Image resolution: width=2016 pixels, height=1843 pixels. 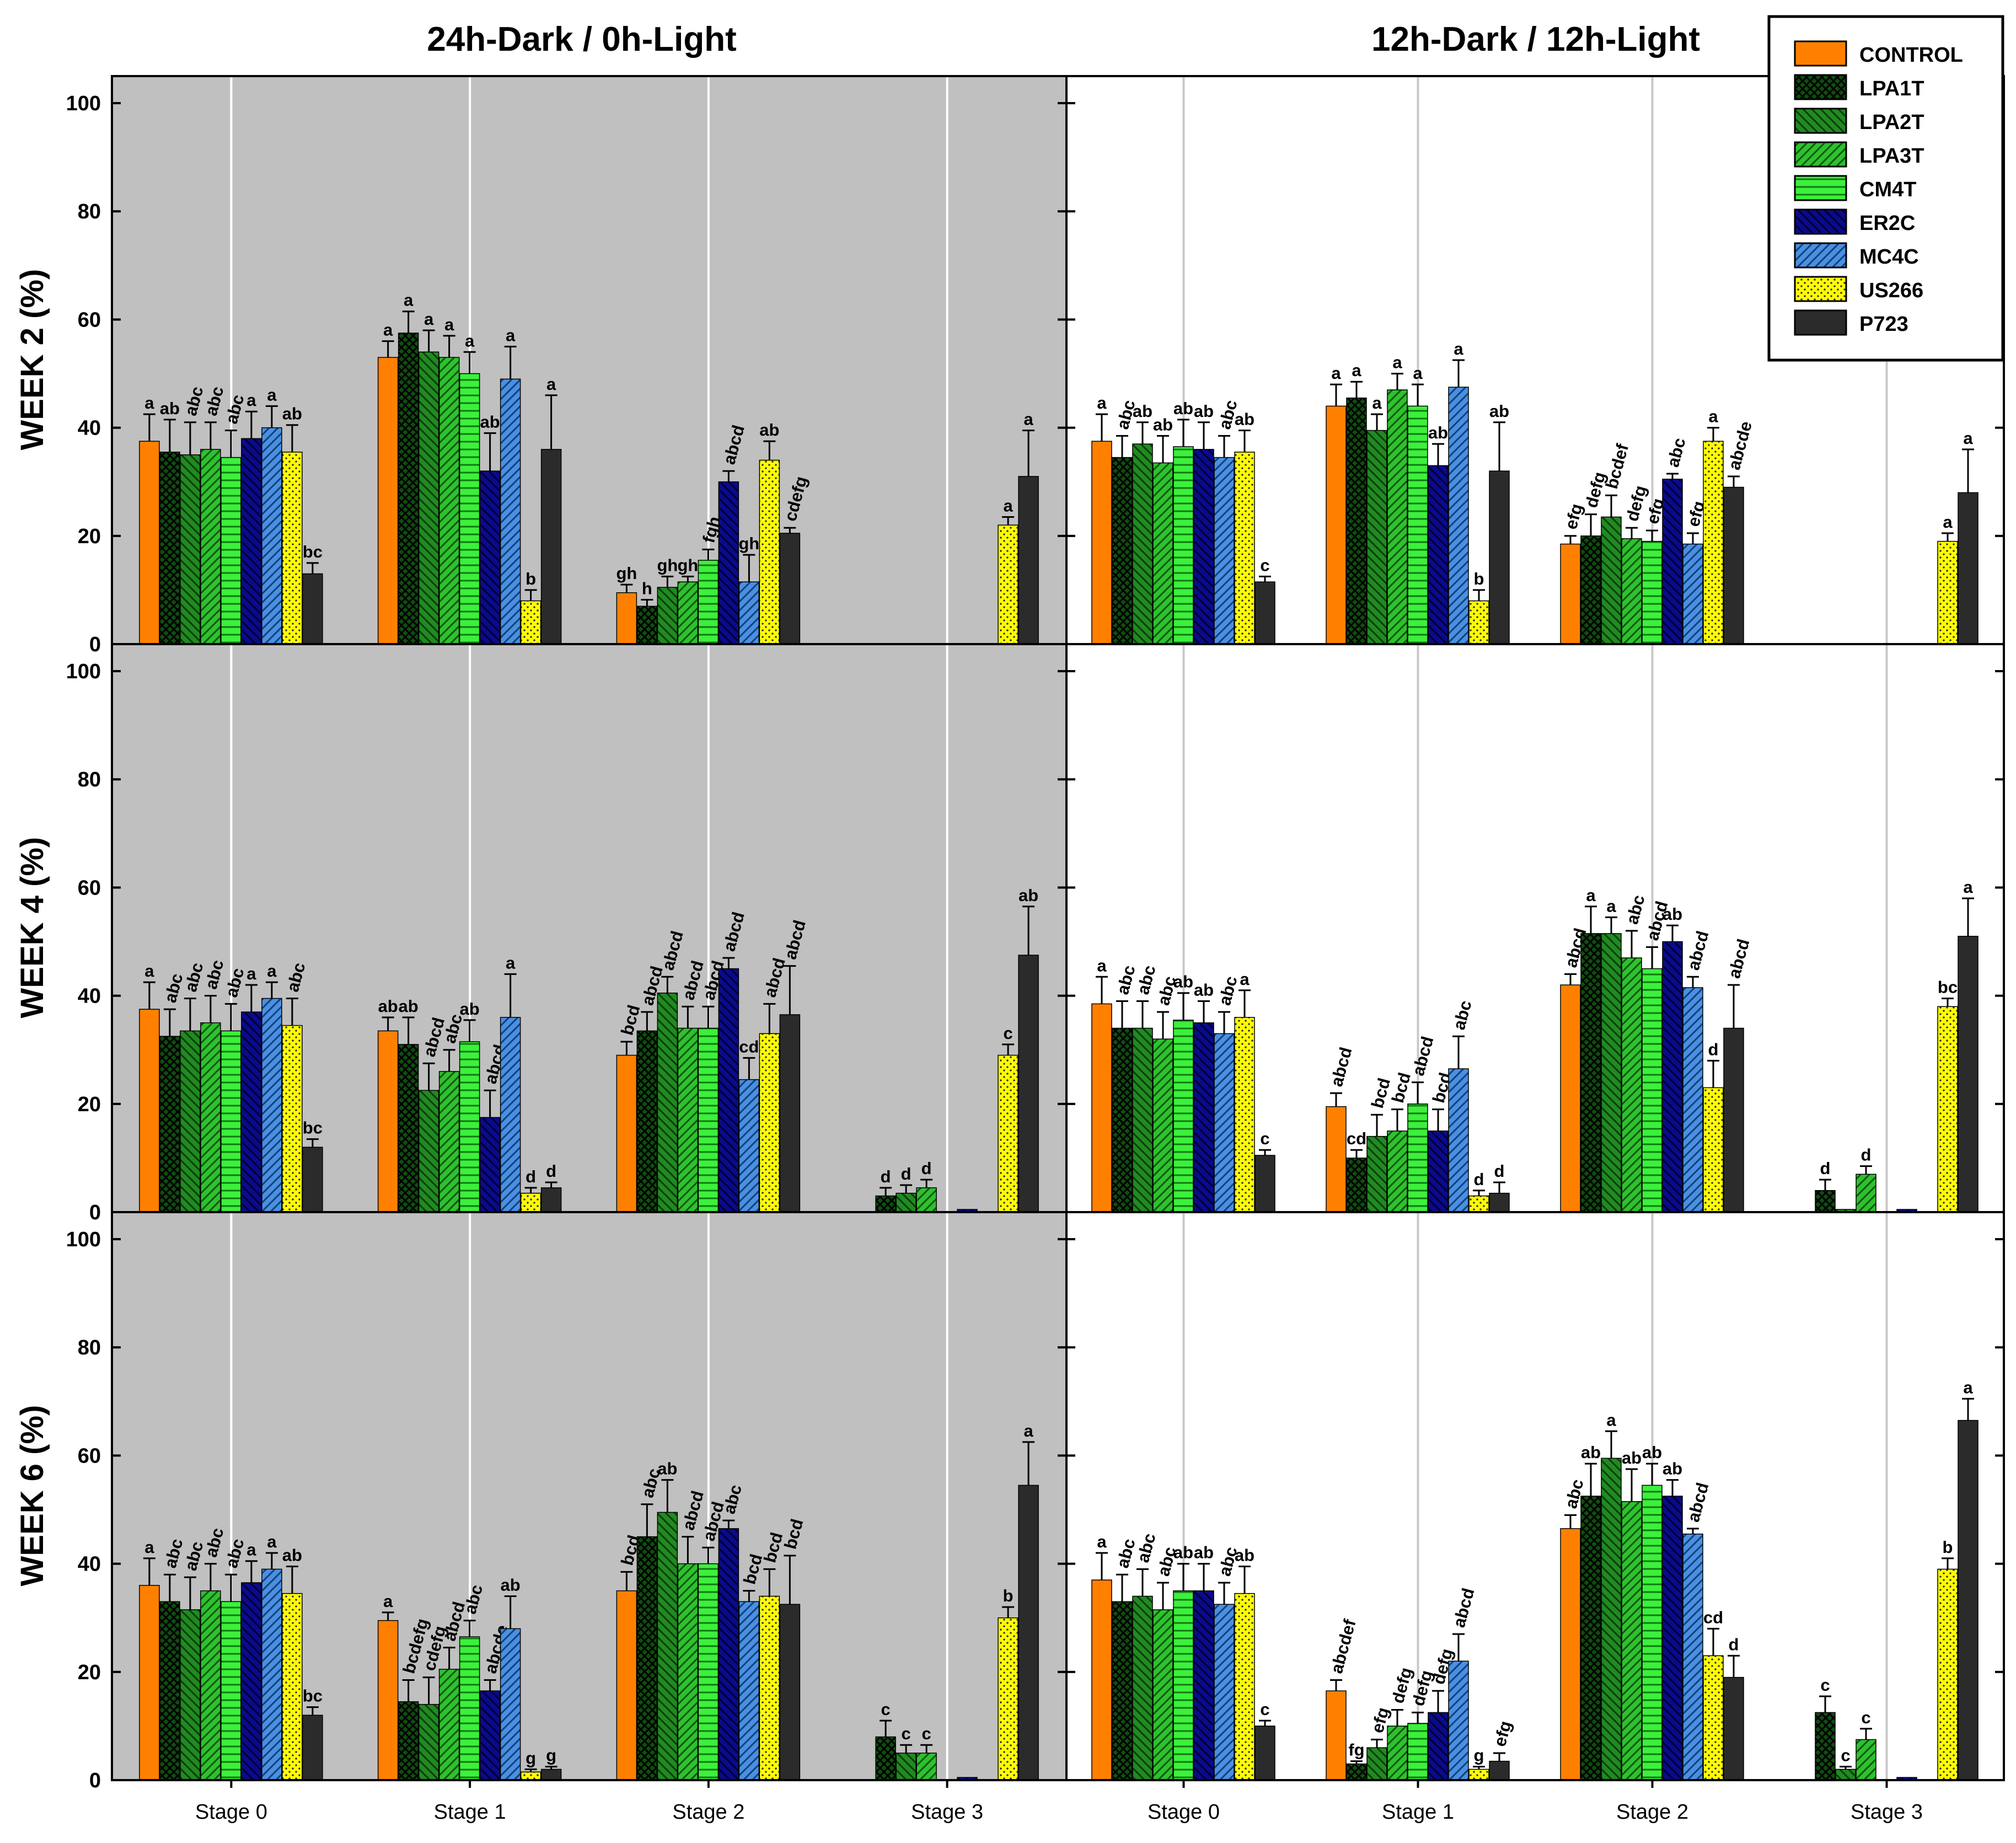 I want to click on significance-label: h, so click(x=647, y=588).